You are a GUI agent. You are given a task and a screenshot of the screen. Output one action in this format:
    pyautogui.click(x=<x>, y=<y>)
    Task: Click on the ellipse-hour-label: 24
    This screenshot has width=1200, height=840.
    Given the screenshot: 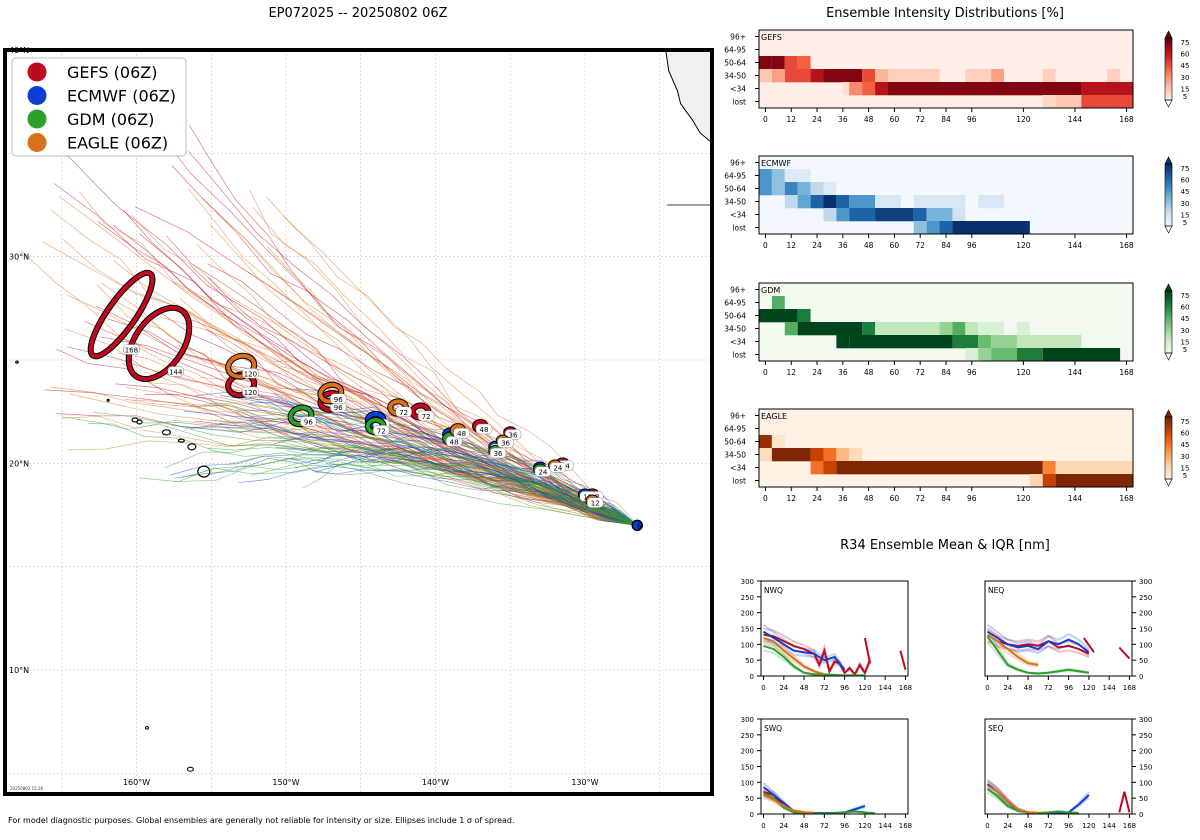 What is the action you would take?
    pyautogui.click(x=542, y=473)
    